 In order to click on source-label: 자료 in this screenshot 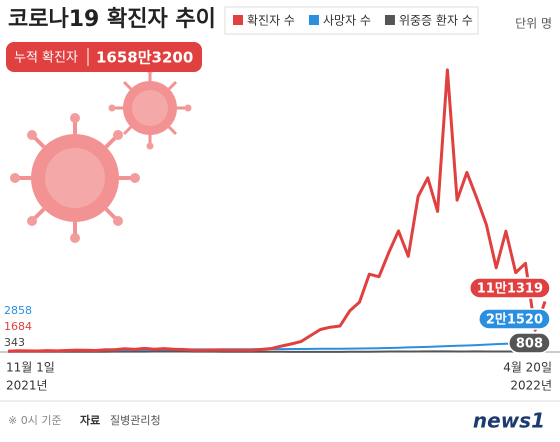, I will do `click(90, 420)`.